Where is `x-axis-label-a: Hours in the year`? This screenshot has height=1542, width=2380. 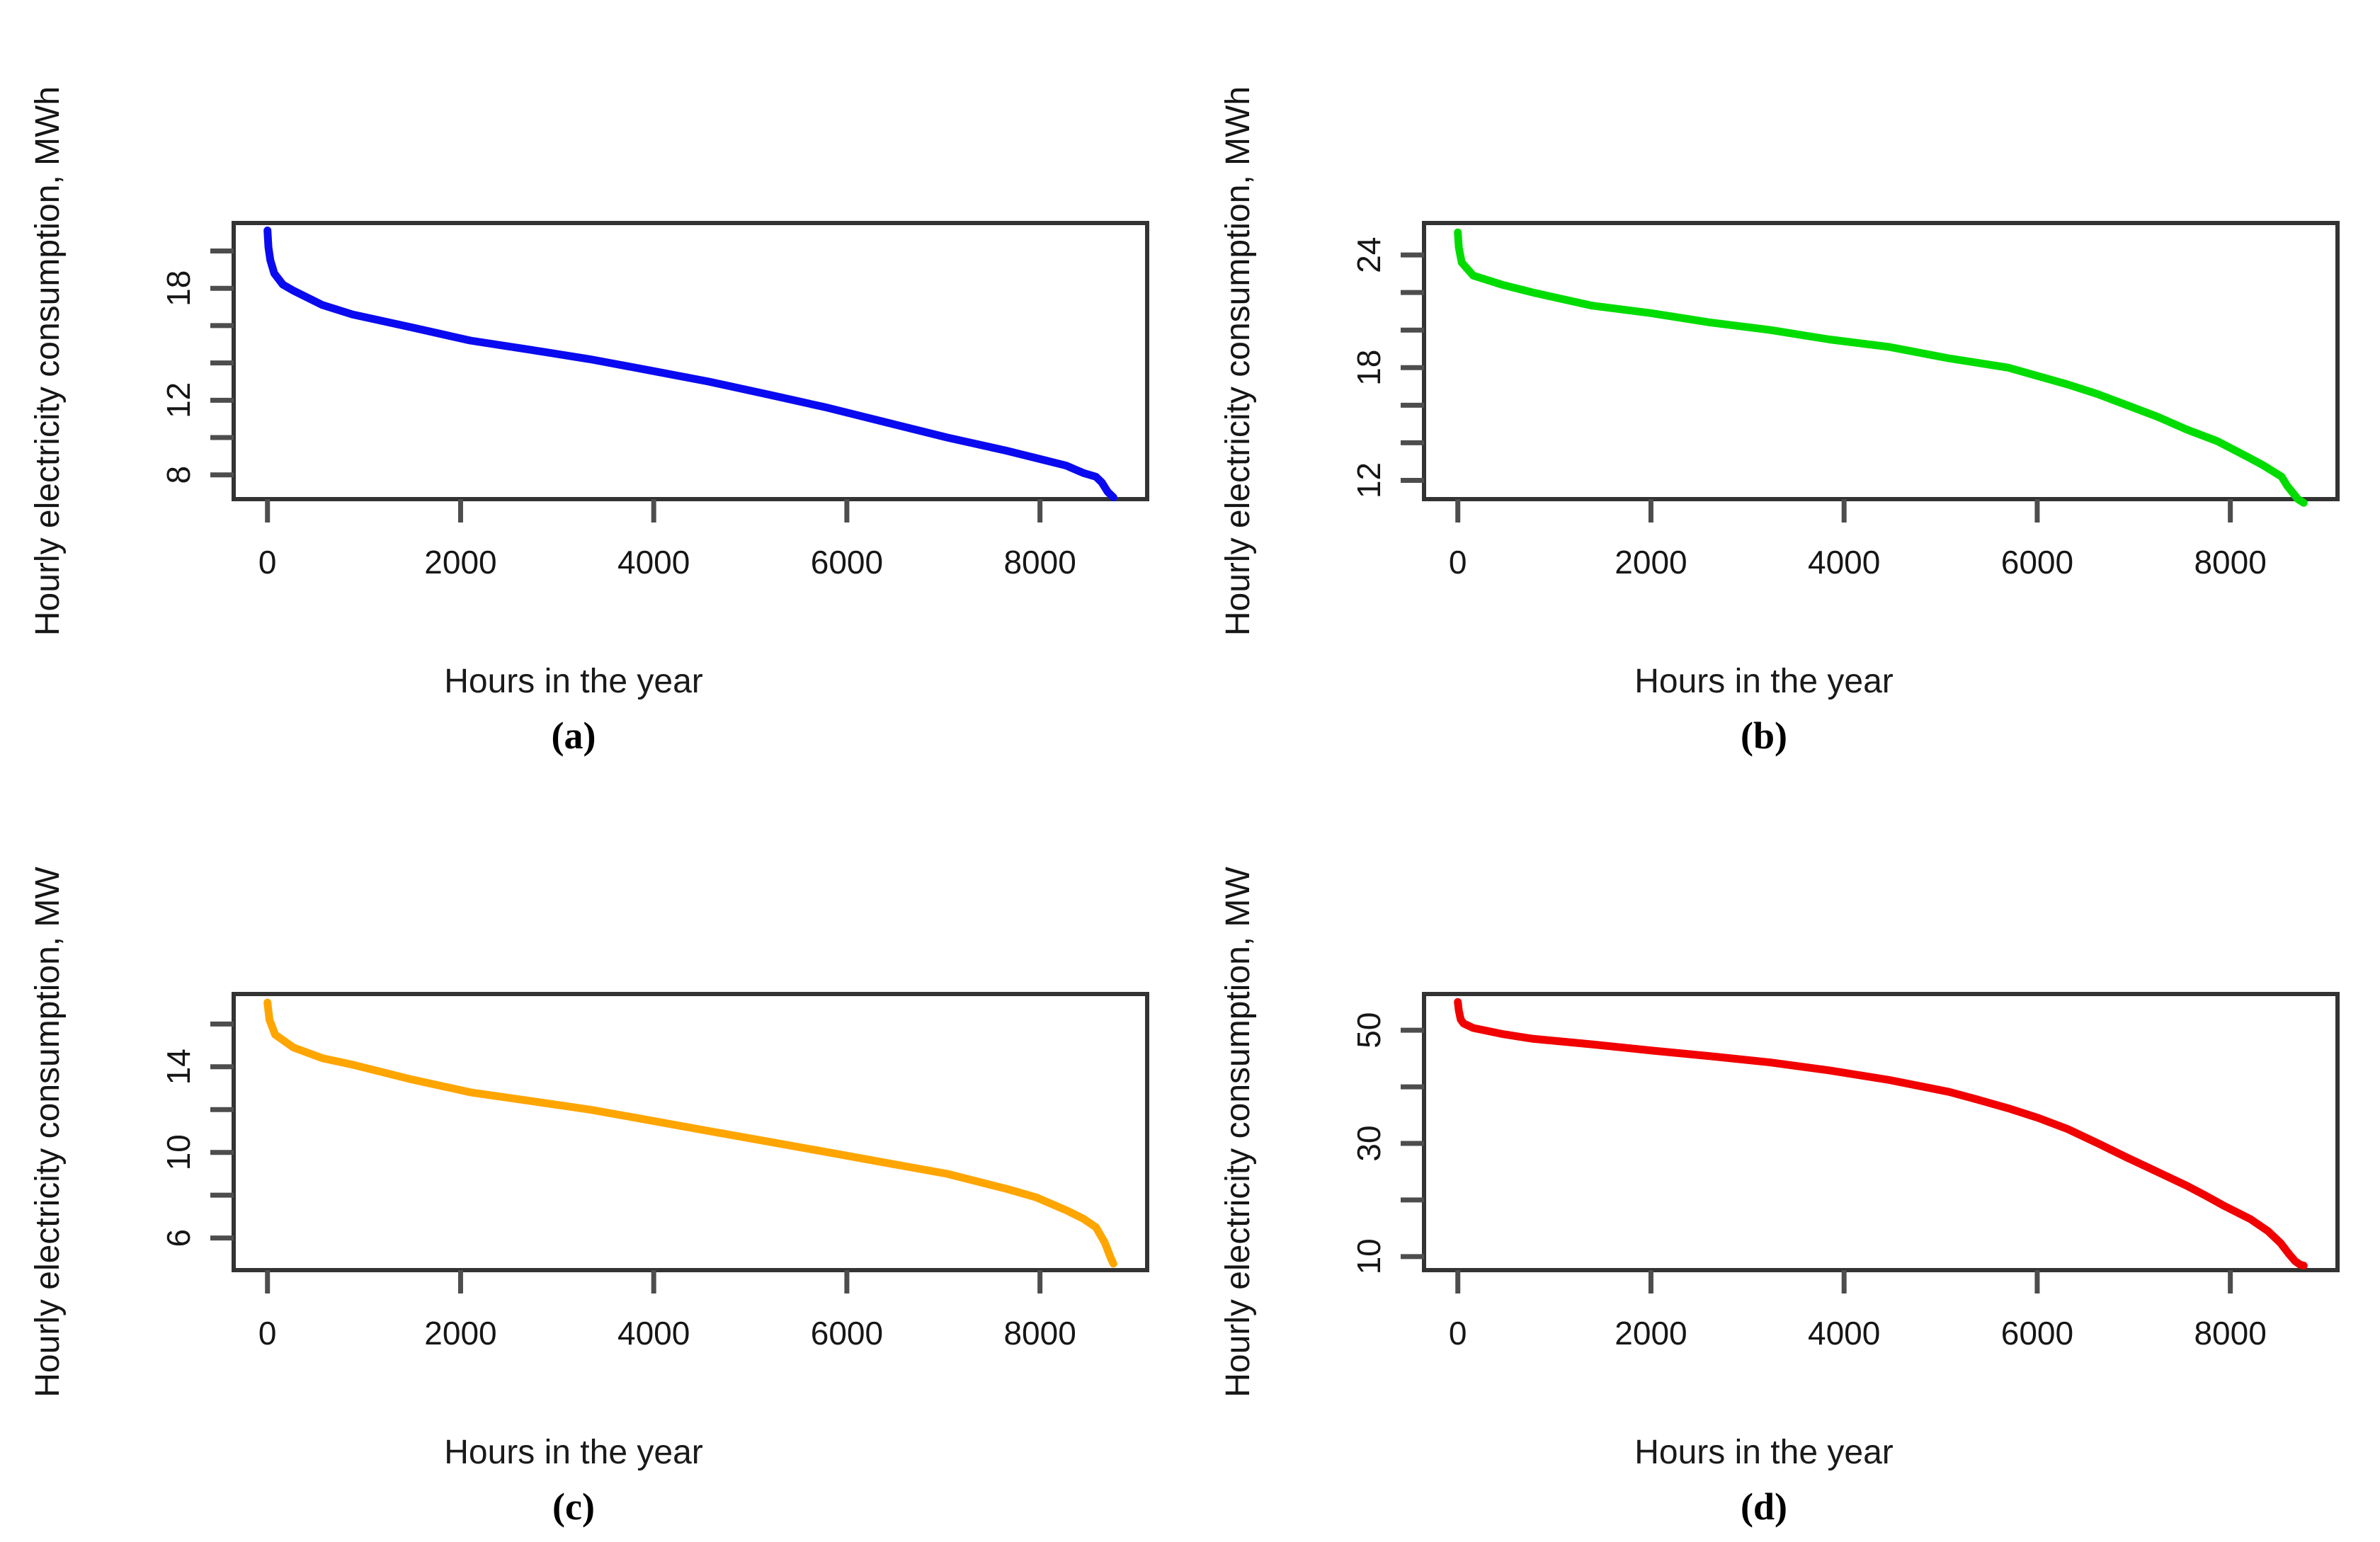 x-axis-label-a: Hours in the year is located at coordinates (573, 682).